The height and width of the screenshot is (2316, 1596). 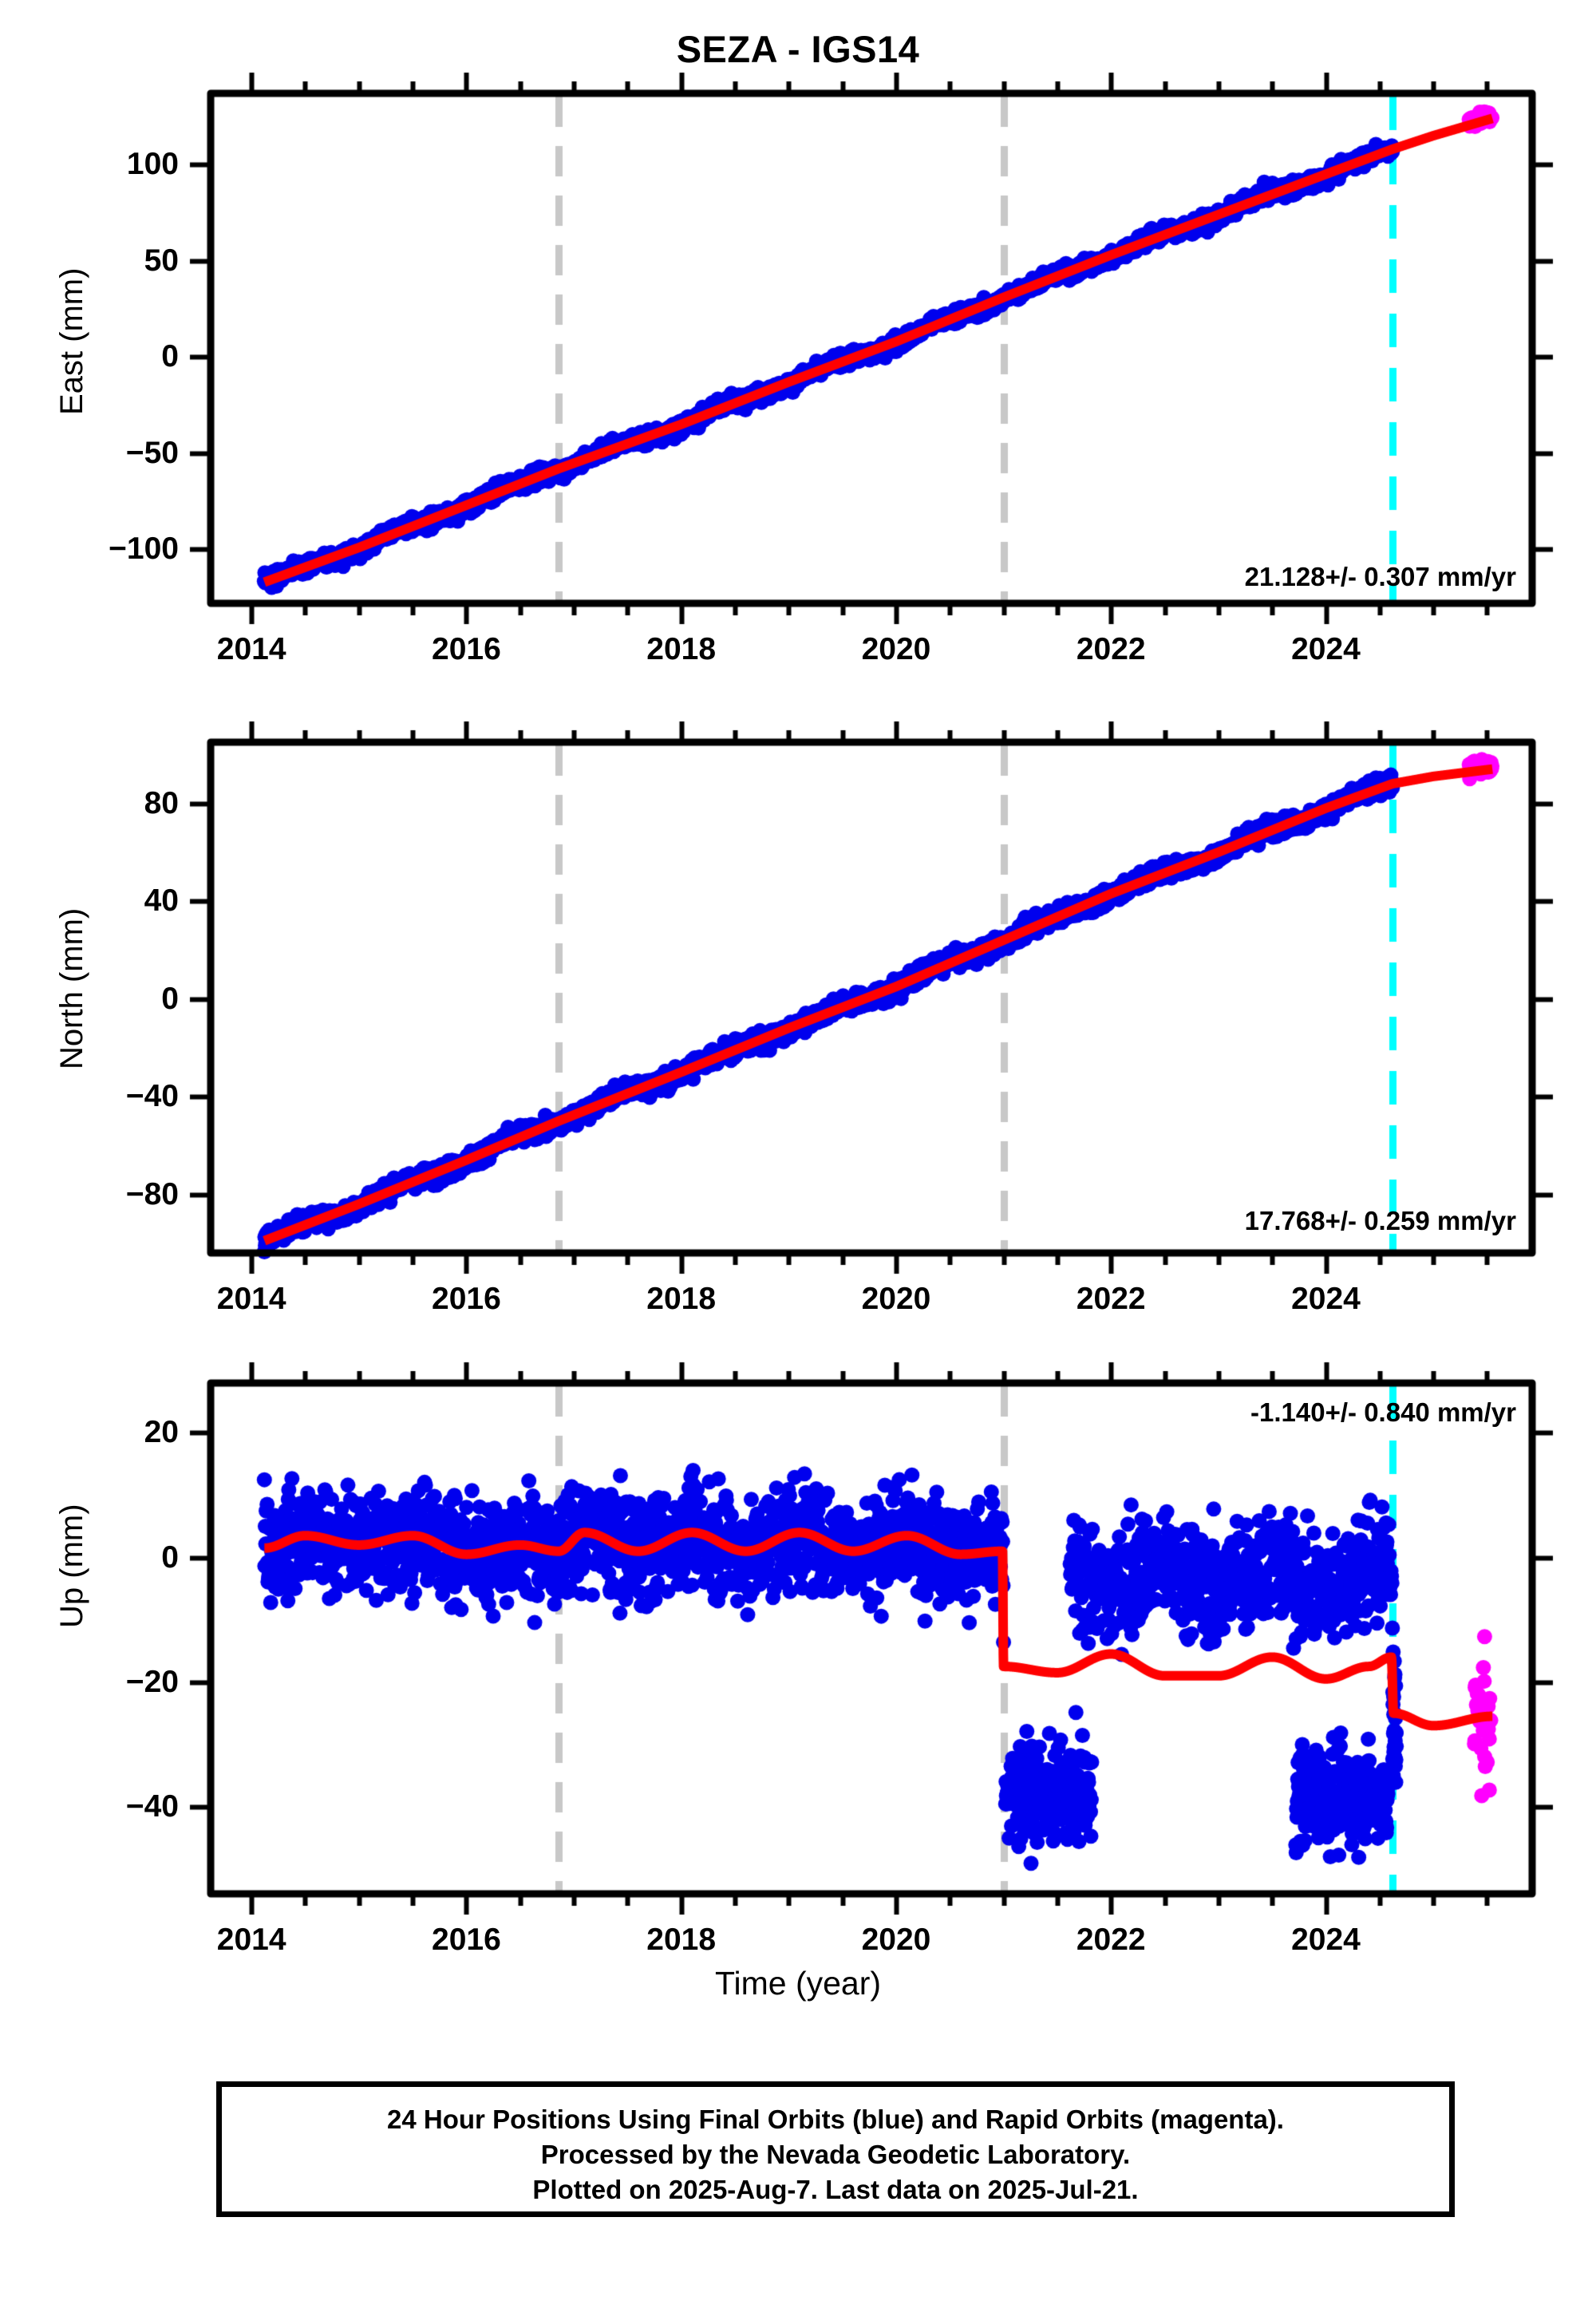 What do you see at coordinates (1326, 649) in the screenshot?
I see `east-xtick-label: 2024` at bounding box center [1326, 649].